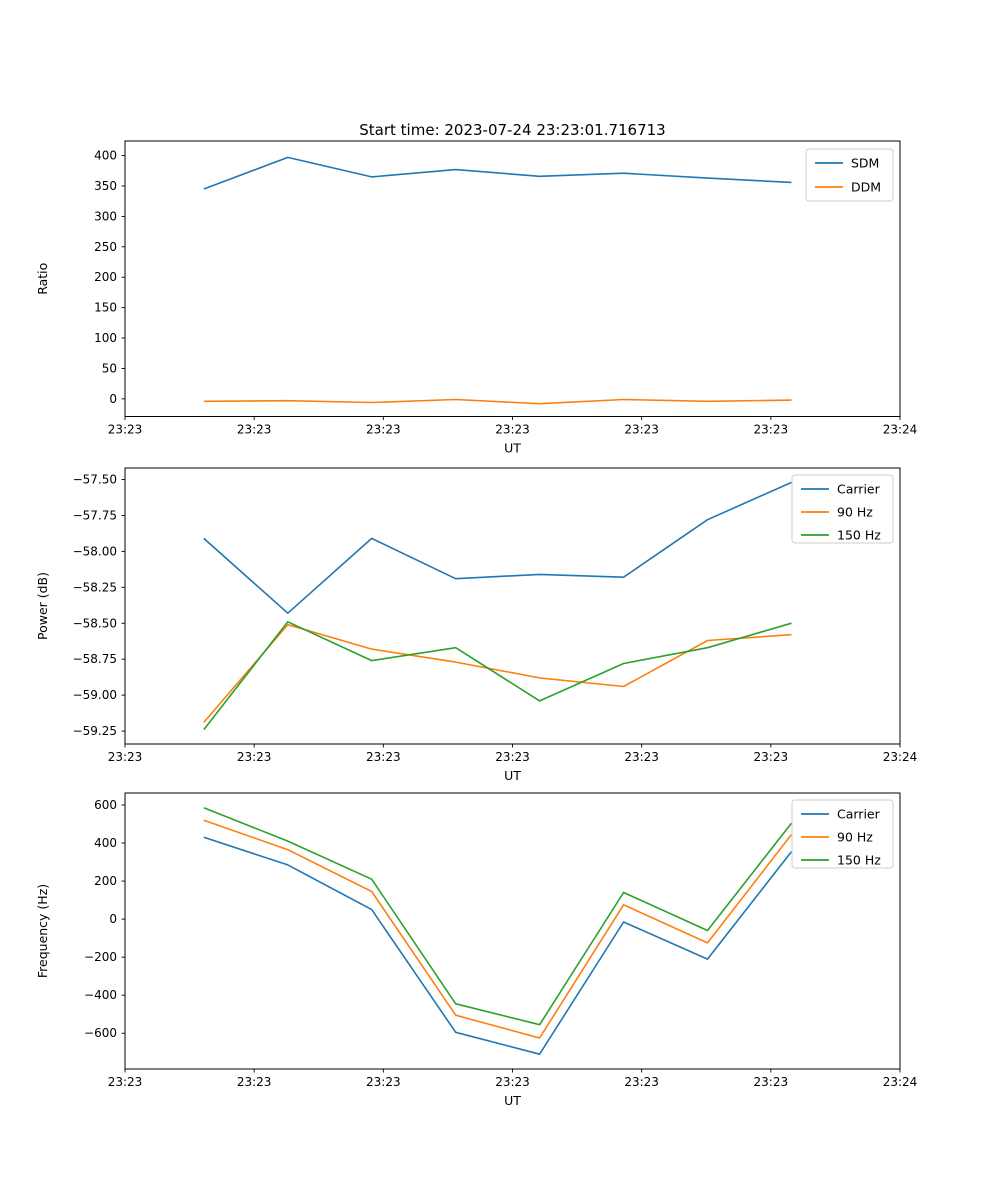 Image resolution: width=1000 pixels, height=1200 pixels. What do you see at coordinates (95, 587) in the screenshot?
I see `y-tick-label: −58.25` at bounding box center [95, 587].